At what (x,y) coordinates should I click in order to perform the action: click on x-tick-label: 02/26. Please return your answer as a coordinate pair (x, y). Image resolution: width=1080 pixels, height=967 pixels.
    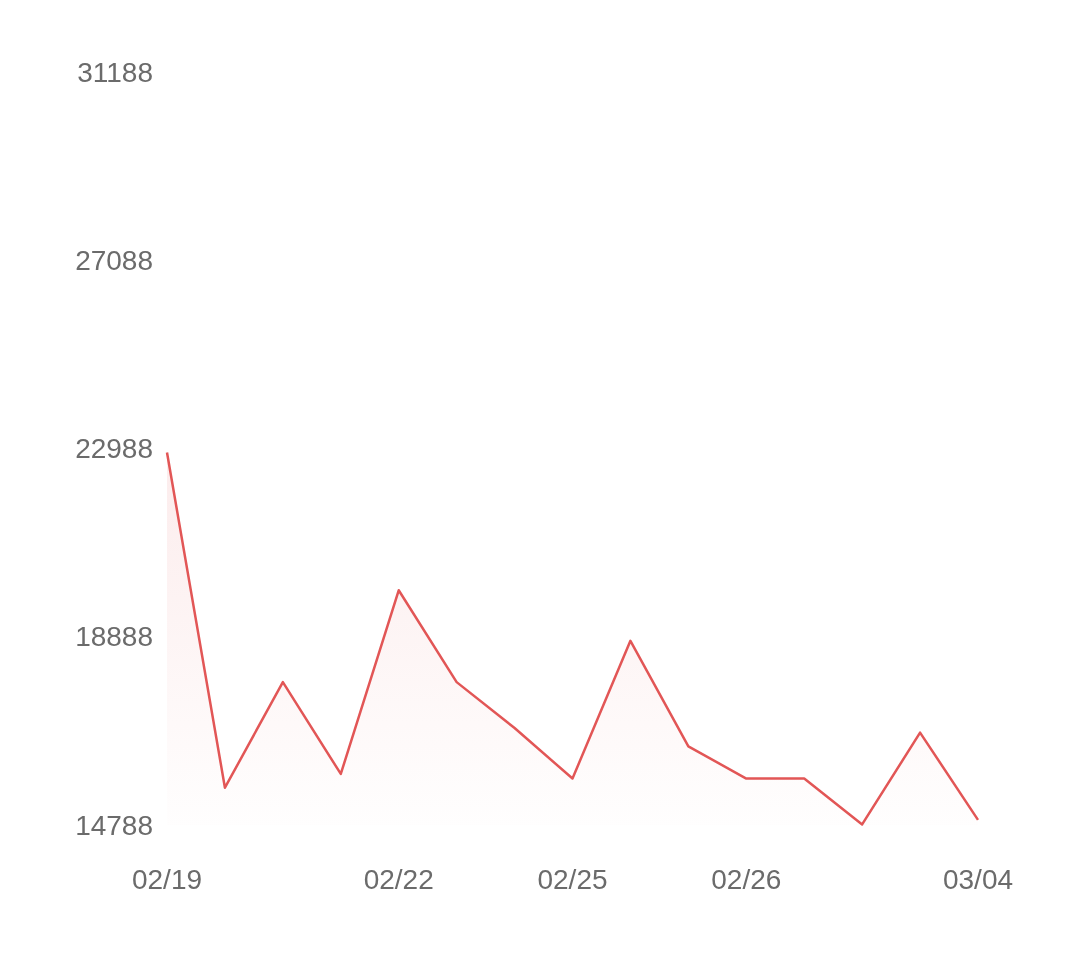
    Looking at the image, I should click on (746, 879).